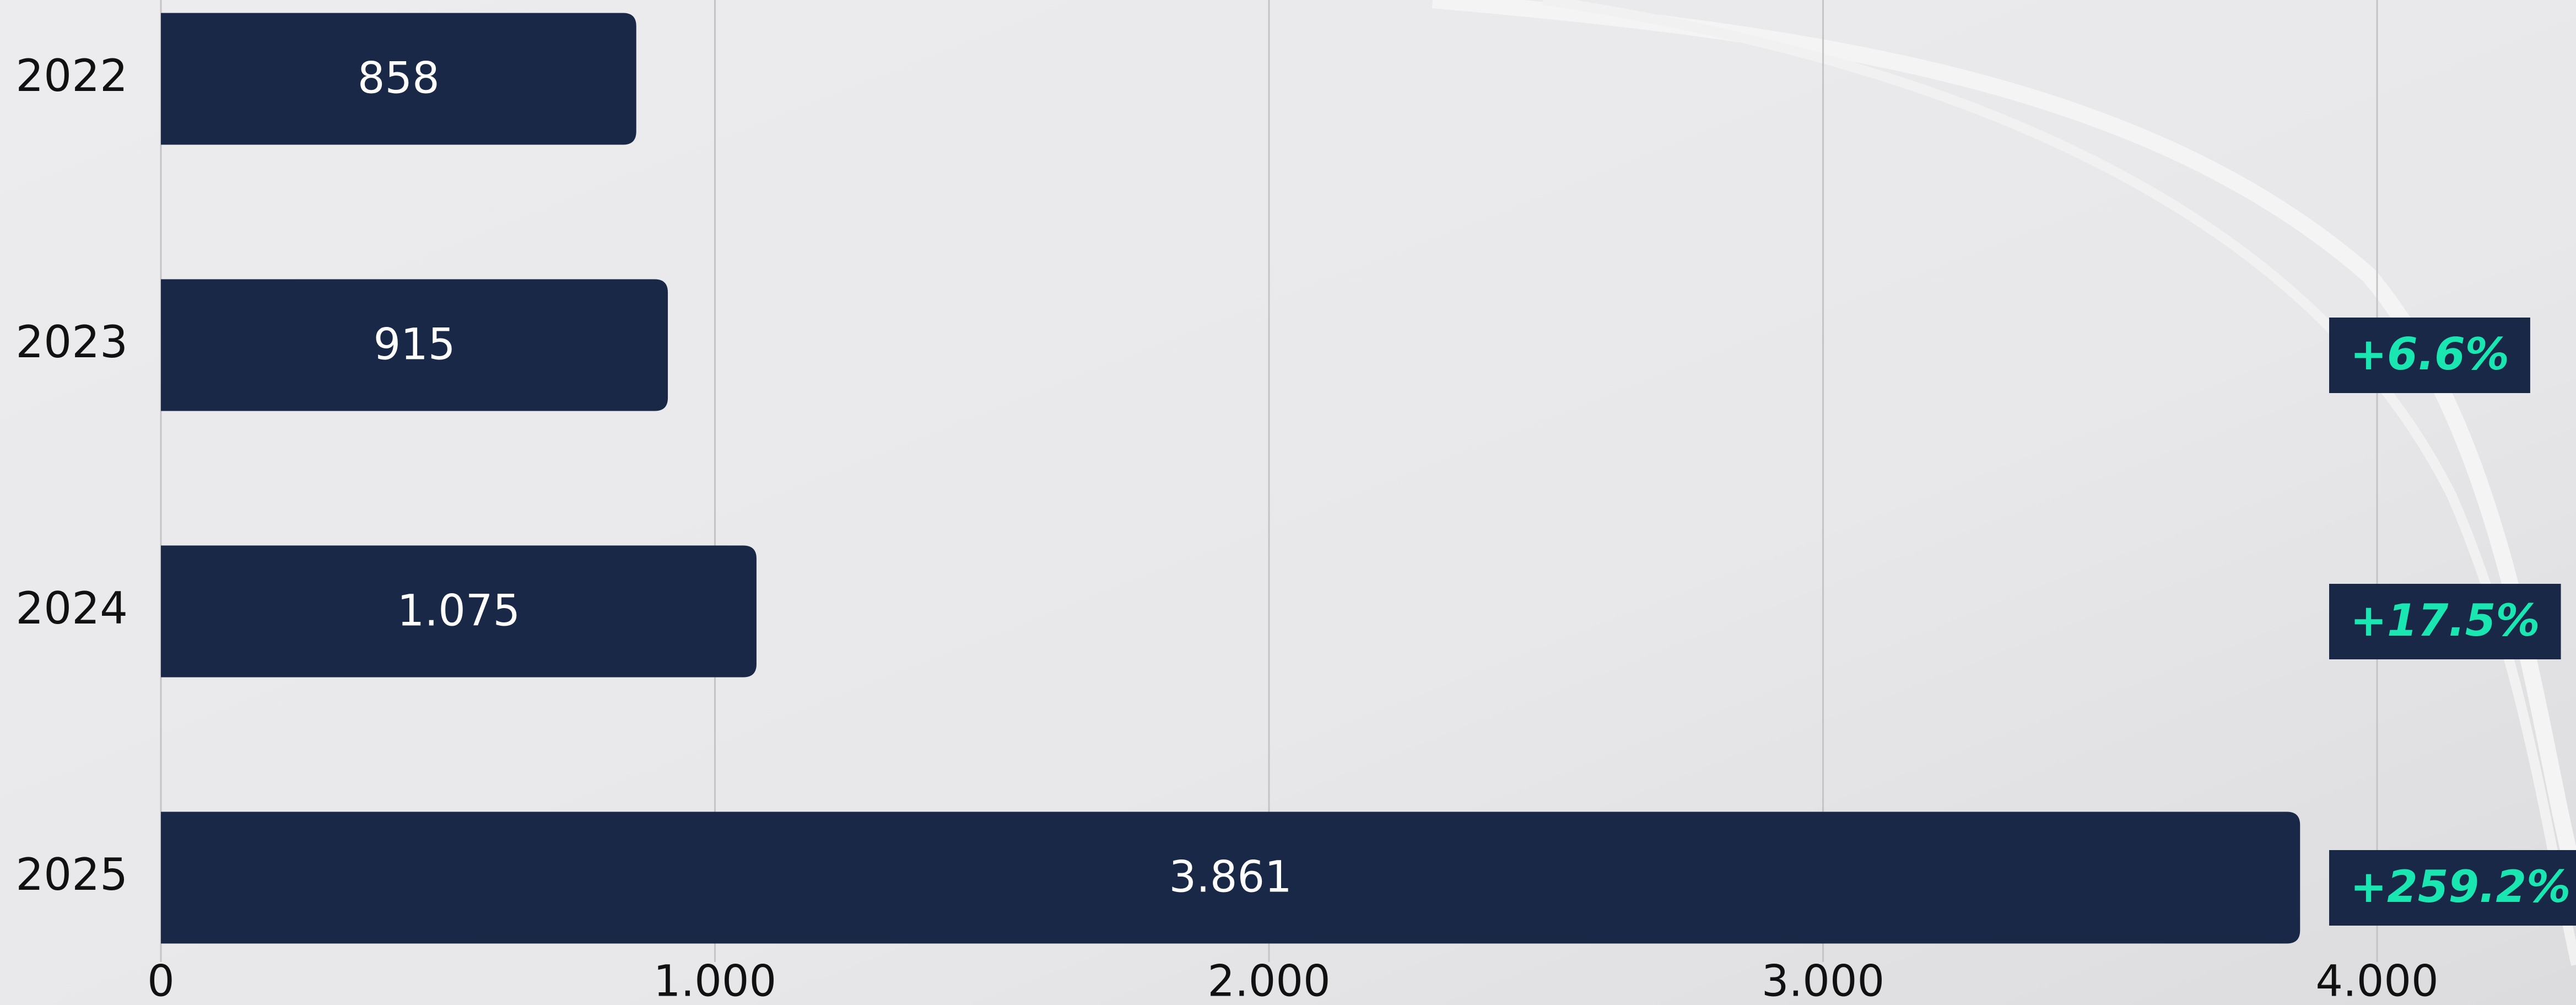  Describe the element at coordinates (2376, 980) in the screenshot. I see `x-tick-label: 4.000` at that location.